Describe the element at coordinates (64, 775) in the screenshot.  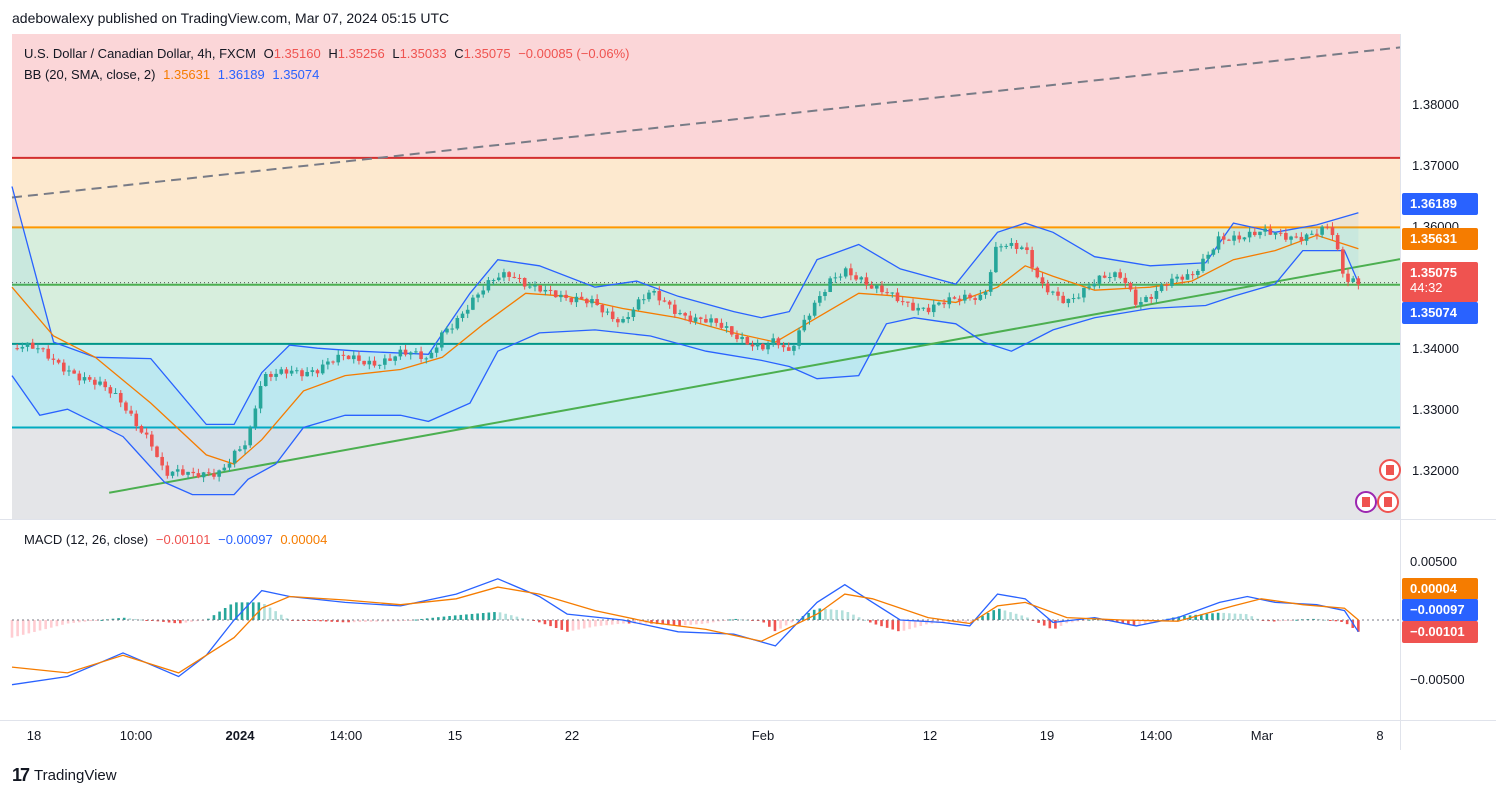
I see `footer-brand: 17 TradingView` at that location.